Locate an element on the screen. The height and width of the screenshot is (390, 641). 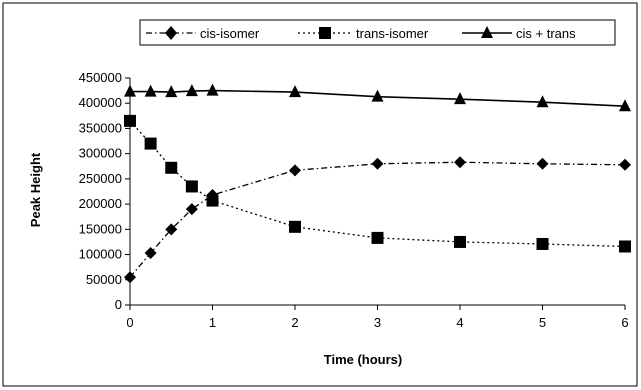
y-tick-label: 250000 is located at coordinates (100, 178).